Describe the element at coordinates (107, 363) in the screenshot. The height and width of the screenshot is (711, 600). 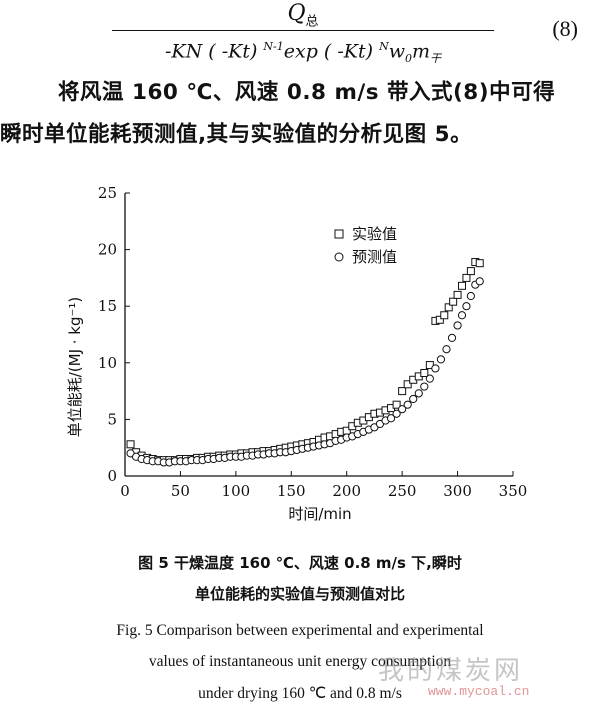
I see `y-tick-label: 10` at that location.